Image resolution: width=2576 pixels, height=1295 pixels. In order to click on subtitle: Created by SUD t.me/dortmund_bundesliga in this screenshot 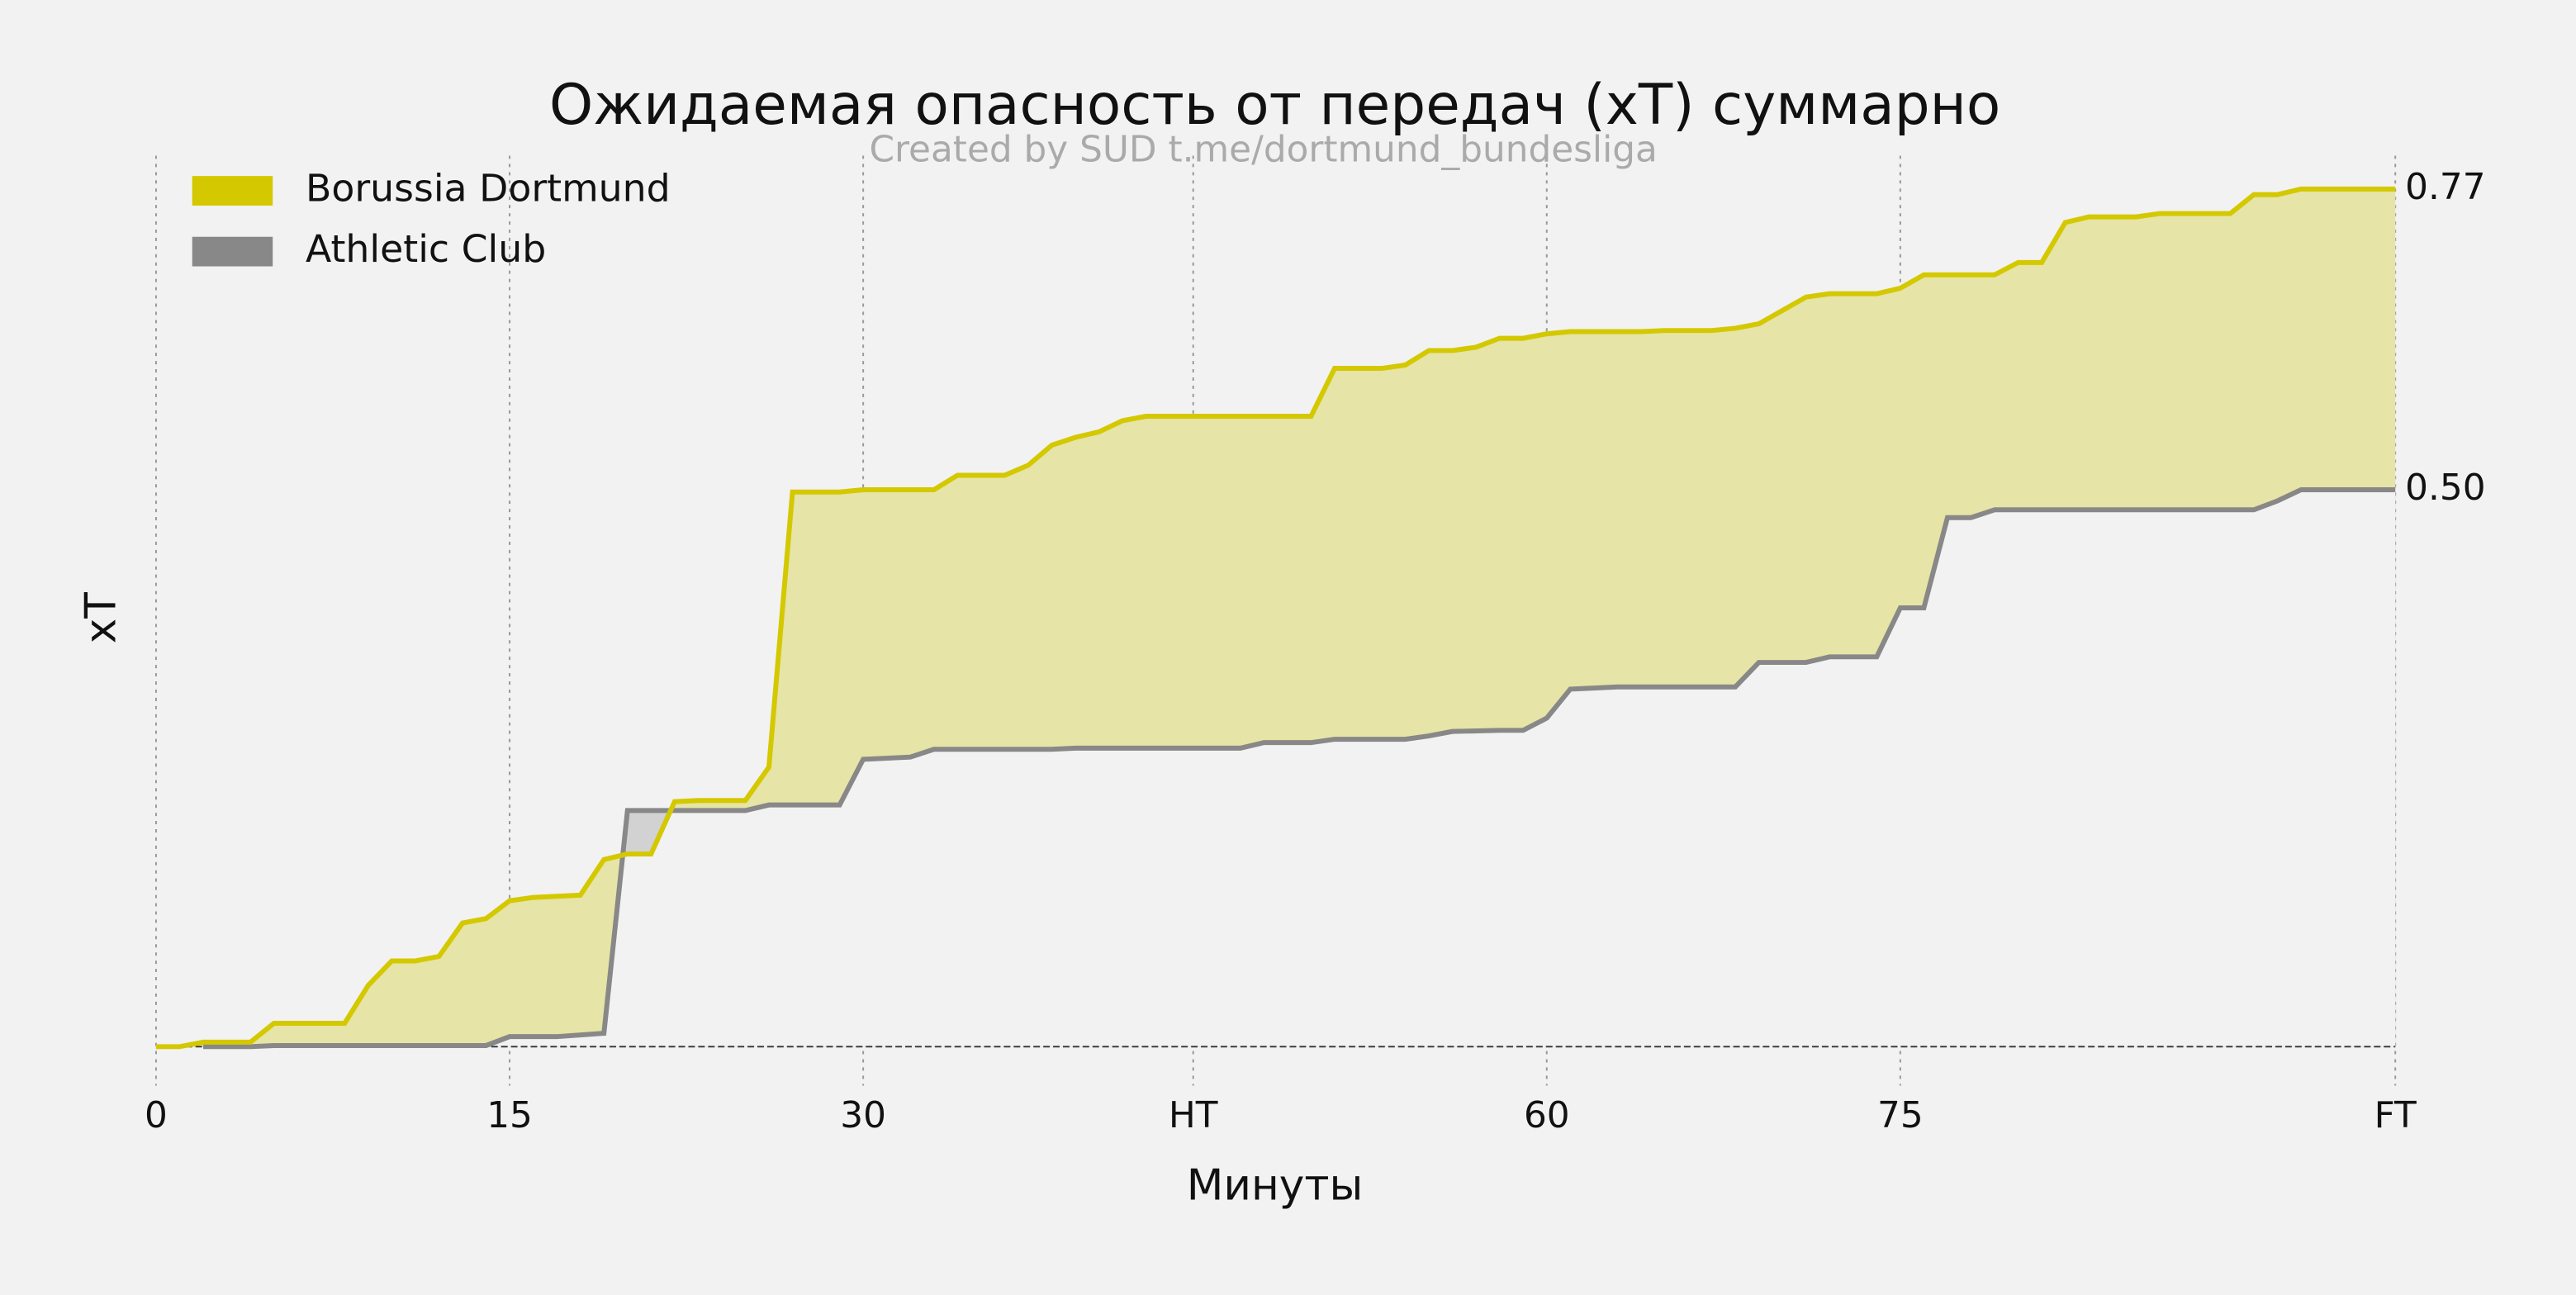, I will do `click(1263, 149)`.